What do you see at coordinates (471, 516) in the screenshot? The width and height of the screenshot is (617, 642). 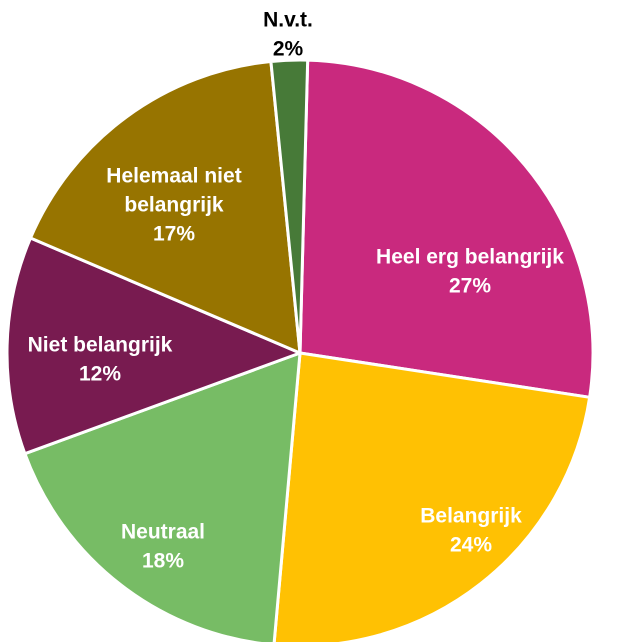 I see `slice-label-belangrijk-line1: Belangrijk` at bounding box center [471, 516].